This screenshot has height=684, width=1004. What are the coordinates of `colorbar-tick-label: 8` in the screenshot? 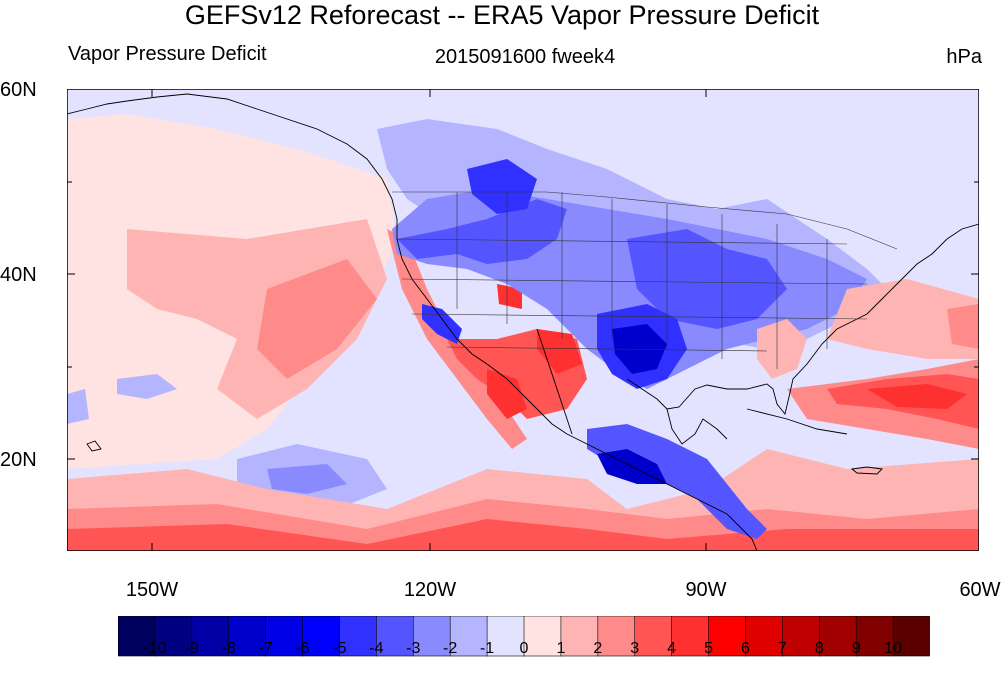 It's located at (819, 648).